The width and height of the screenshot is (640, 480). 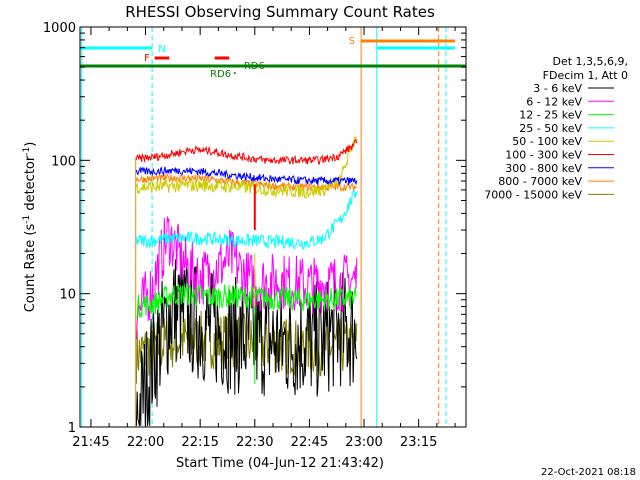 I want to click on flag-label-f: F, so click(x=147, y=58).